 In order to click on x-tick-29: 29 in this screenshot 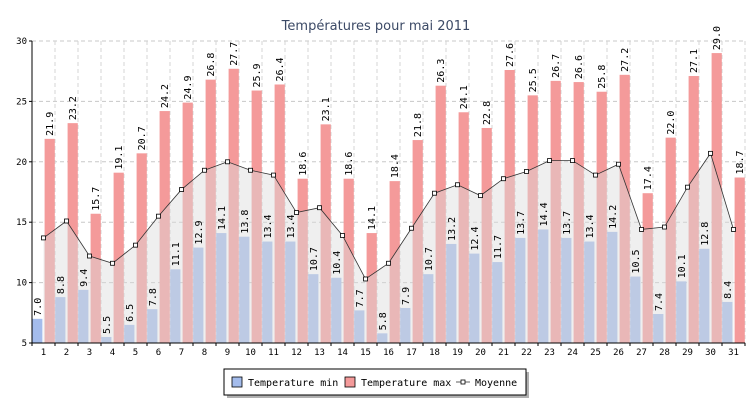, I will do `click(687, 353)`.